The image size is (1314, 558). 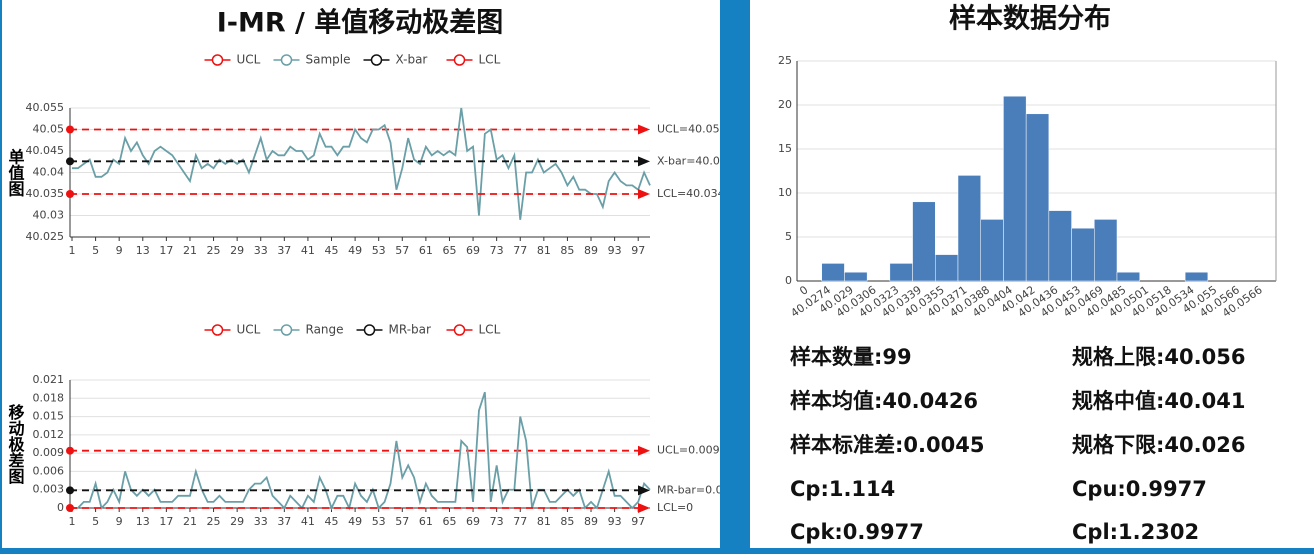 I want to click on x-tick-label: 53, so click(x=379, y=250).